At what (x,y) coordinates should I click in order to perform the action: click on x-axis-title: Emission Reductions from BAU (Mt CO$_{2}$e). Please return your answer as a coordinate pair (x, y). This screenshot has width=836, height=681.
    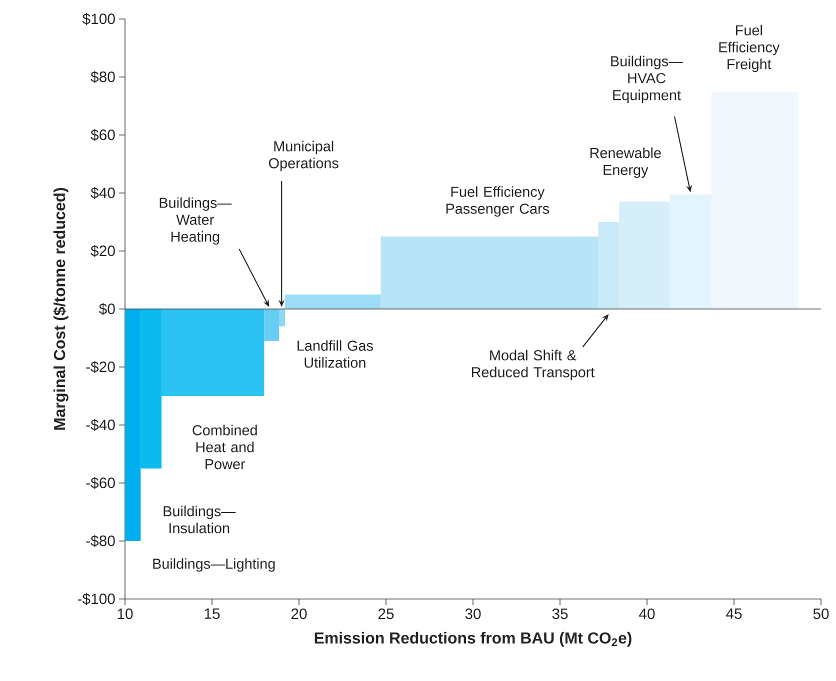
    Looking at the image, I should click on (473, 639).